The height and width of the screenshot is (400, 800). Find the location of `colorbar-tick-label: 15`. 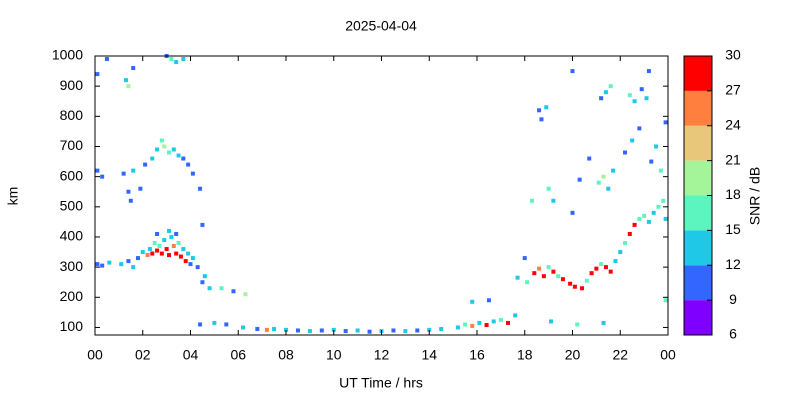

colorbar-tick-label: 15 is located at coordinates (733, 229).